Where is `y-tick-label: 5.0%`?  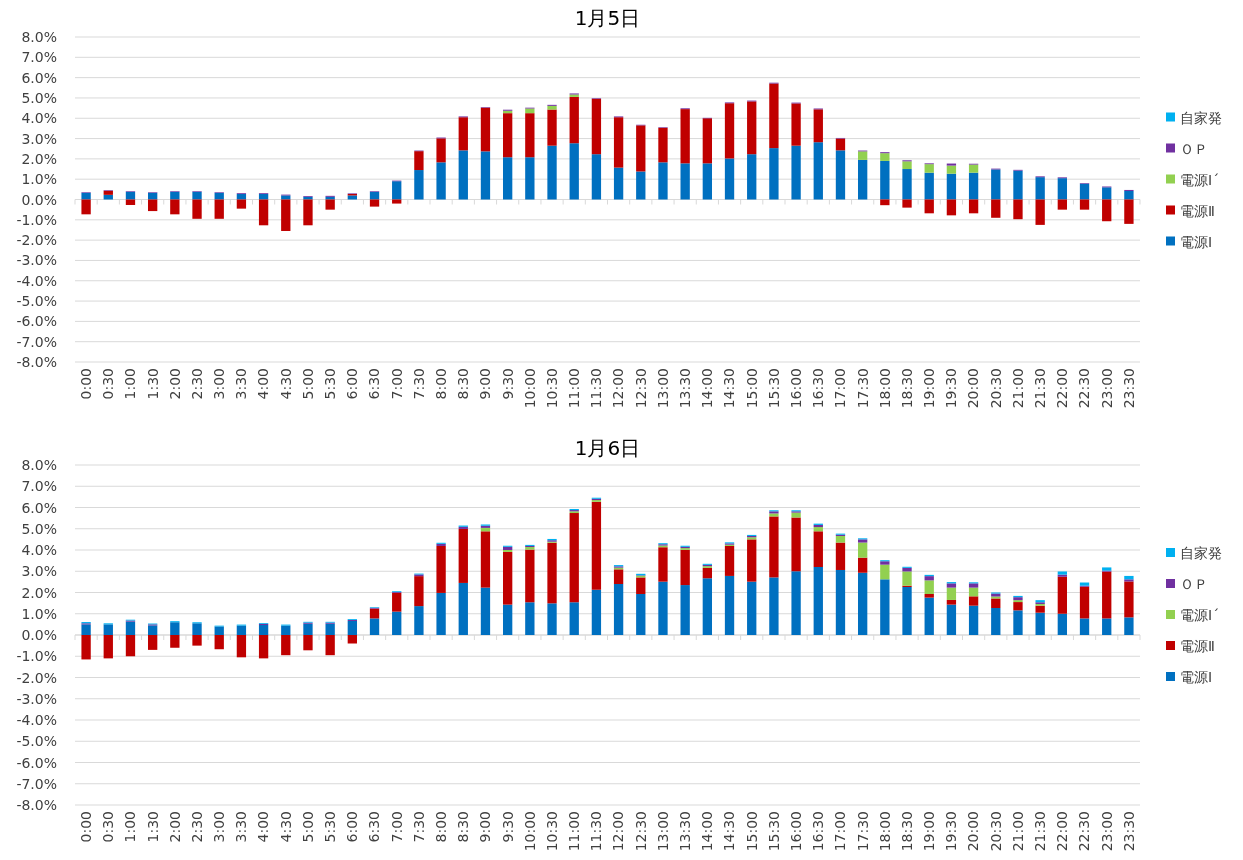 y-tick-label: 5.0% is located at coordinates (39, 528).